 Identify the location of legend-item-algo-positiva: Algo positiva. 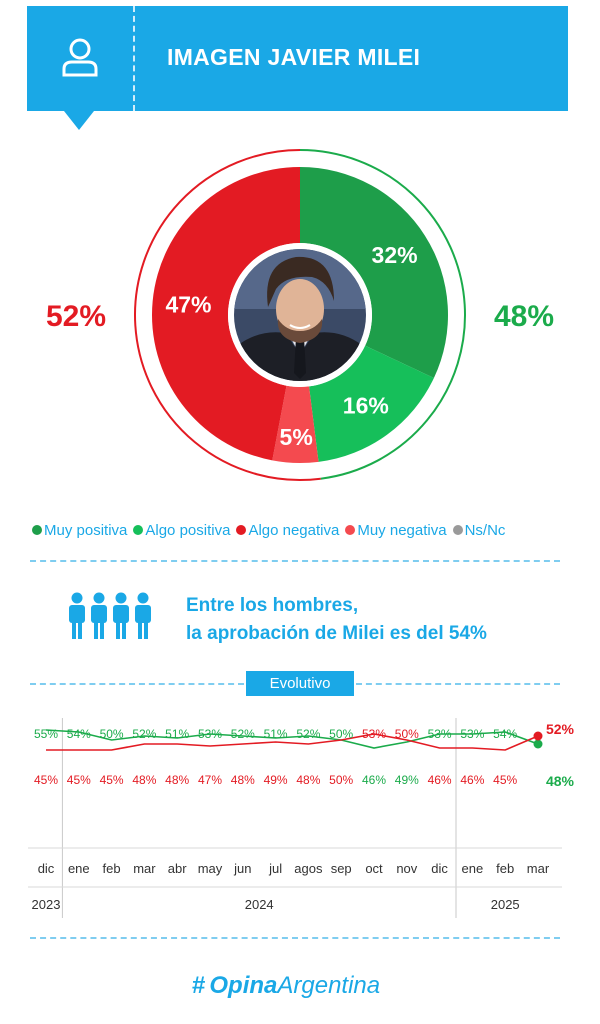
(181, 530).